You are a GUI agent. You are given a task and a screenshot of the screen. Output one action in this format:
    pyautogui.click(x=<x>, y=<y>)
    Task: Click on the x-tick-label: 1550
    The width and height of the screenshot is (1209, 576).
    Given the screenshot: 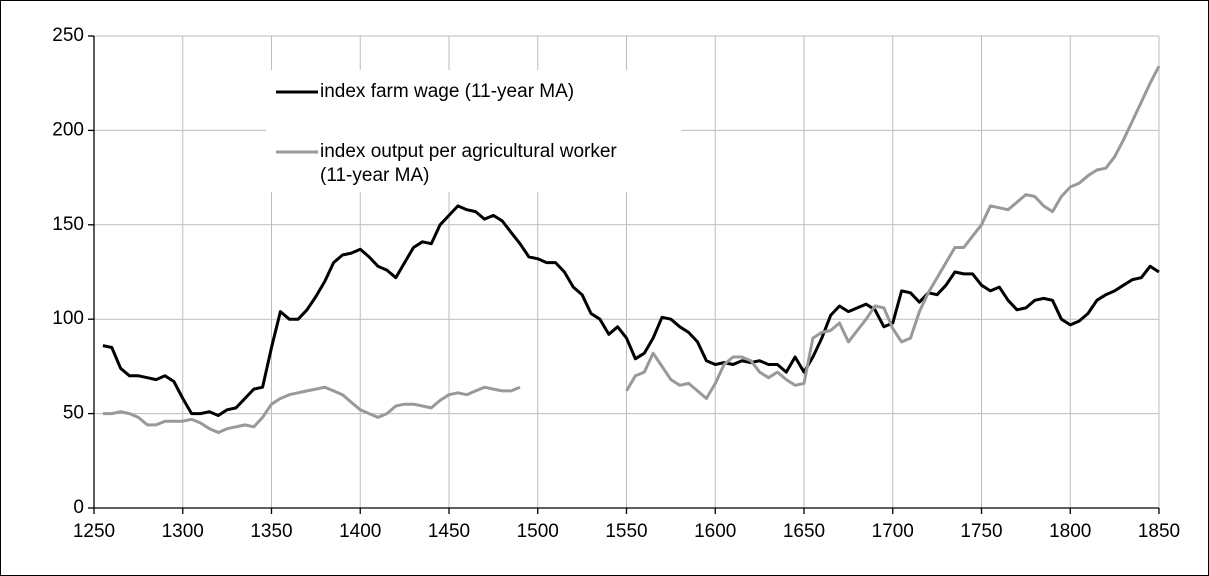 What is the action you would take?
    pyautogui.click(x=626, y=531)
    